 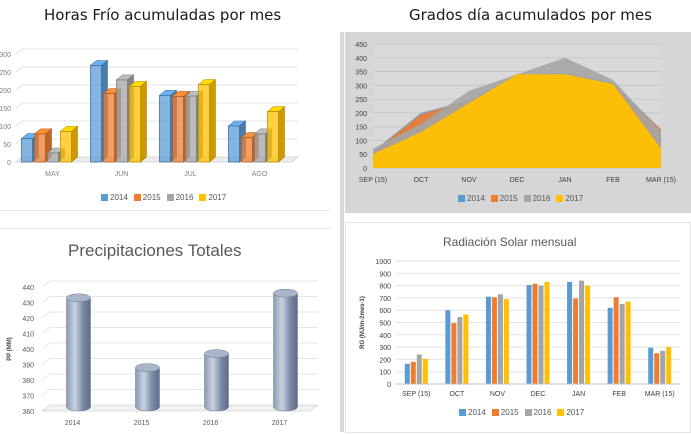 What do you see at coordinates (448, 347) in the screenshot?
I see `bar-2014-OCT` at bounding box center [448, 347].